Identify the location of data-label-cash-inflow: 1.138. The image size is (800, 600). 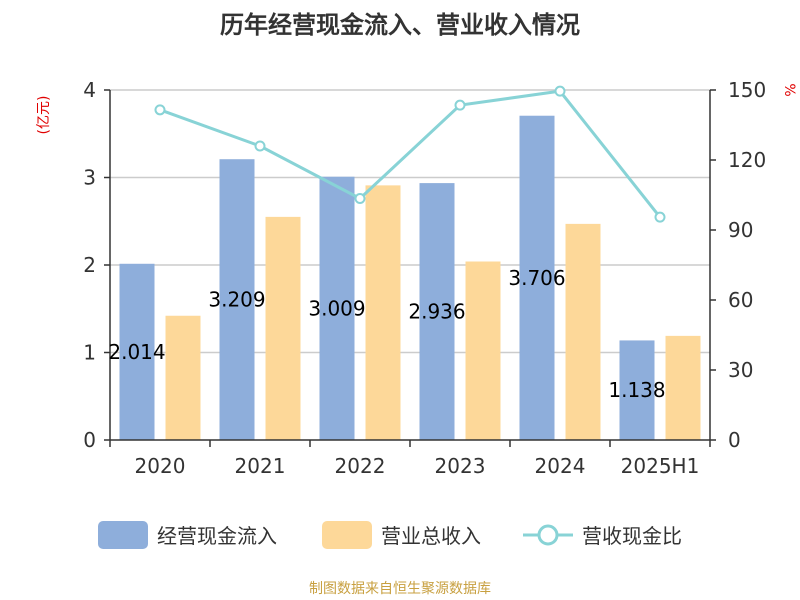
(636, 390).